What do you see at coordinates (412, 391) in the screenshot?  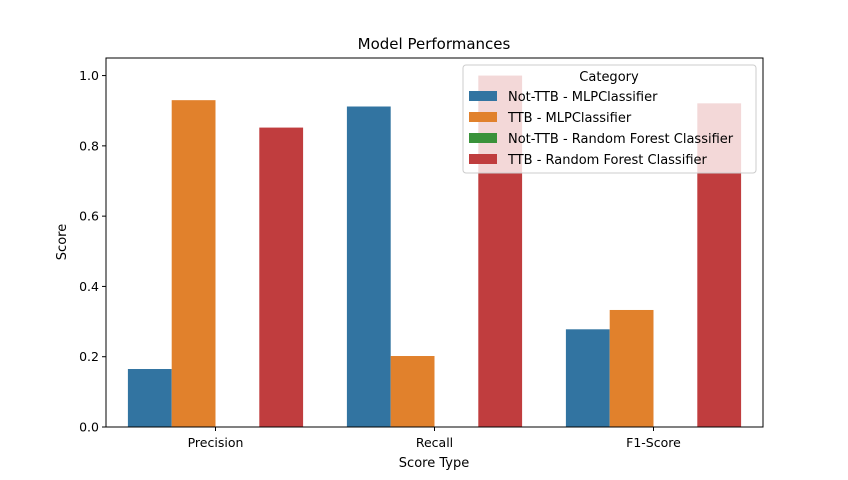 I see `bar-series-1-recall` at bounding box center [412, 391].